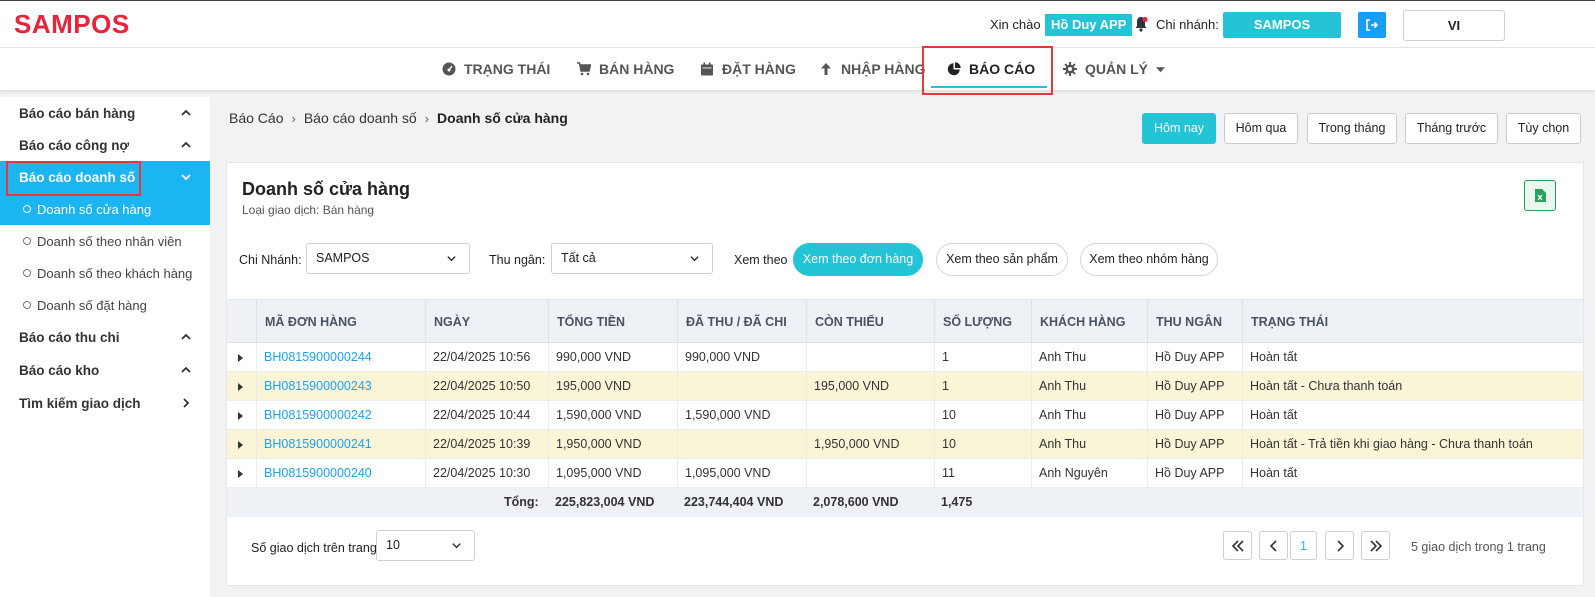 Image resolution: width=1595 pixels, height=597 pixels. I want to click on sidebar-group-thu-chi: Báo cáo thu chi, so click(105, 337).